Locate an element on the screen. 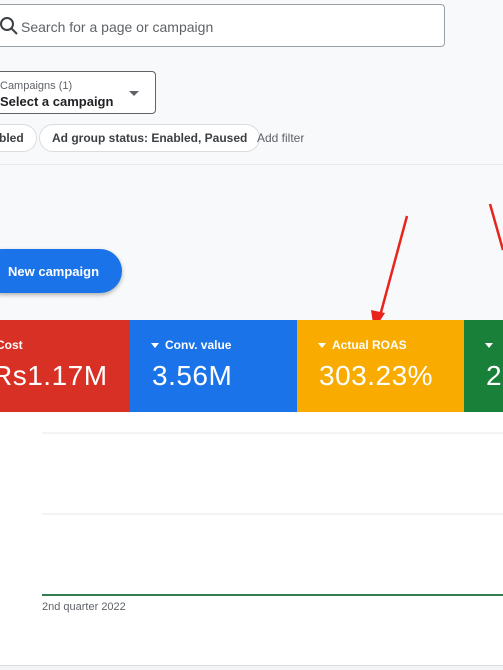 This screenshot has height=670, width=503. filter-chip-status: bled is located at coordinates (18, 138).